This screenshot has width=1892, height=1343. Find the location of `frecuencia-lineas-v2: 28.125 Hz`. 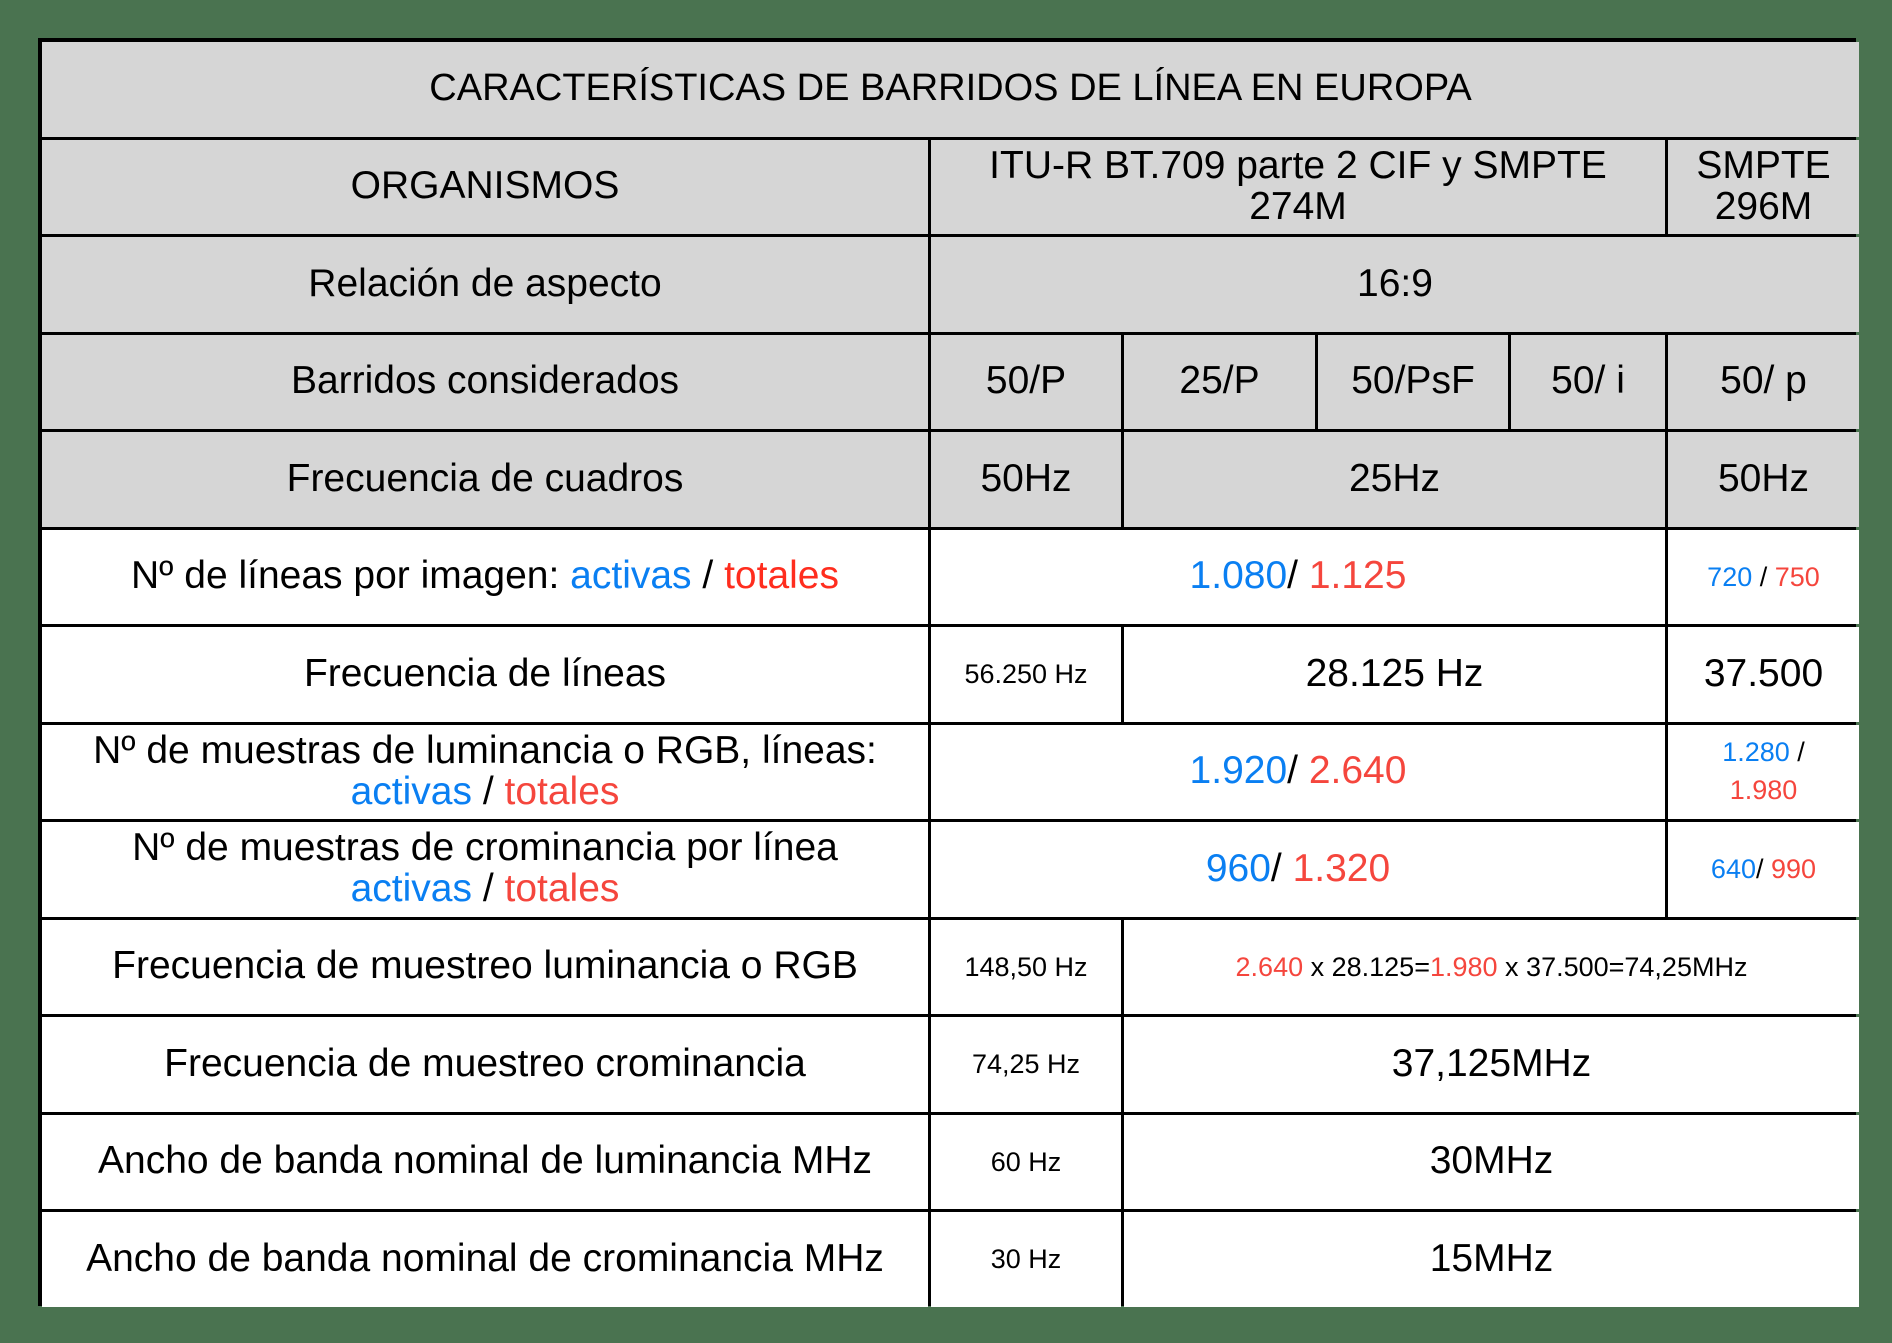

frecuencia-lineas-v2: 28.125 Hz is located at coordinates (1394, 674).